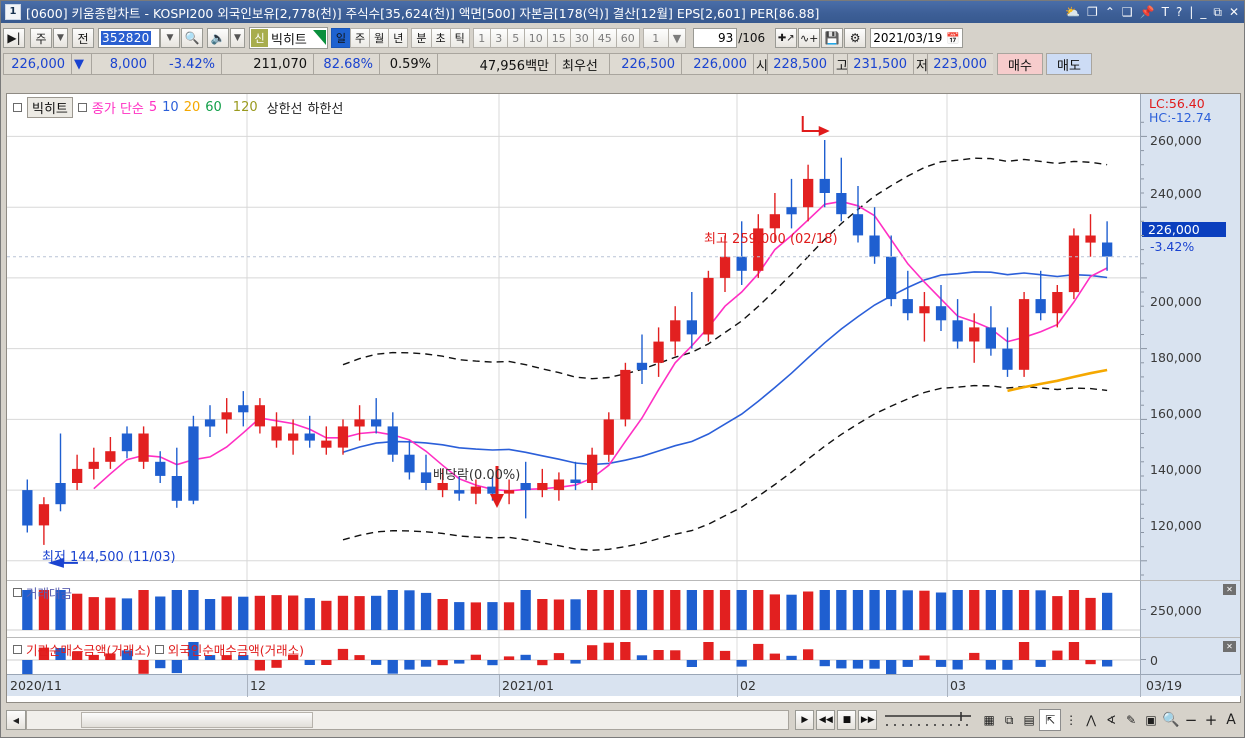 The height and width of the screenshot is (738, 1245). What do you see at coordinates (1009, 719) in the screenshot?
I see `copy-icon: ⧉` at bounding box center [1009, 719].